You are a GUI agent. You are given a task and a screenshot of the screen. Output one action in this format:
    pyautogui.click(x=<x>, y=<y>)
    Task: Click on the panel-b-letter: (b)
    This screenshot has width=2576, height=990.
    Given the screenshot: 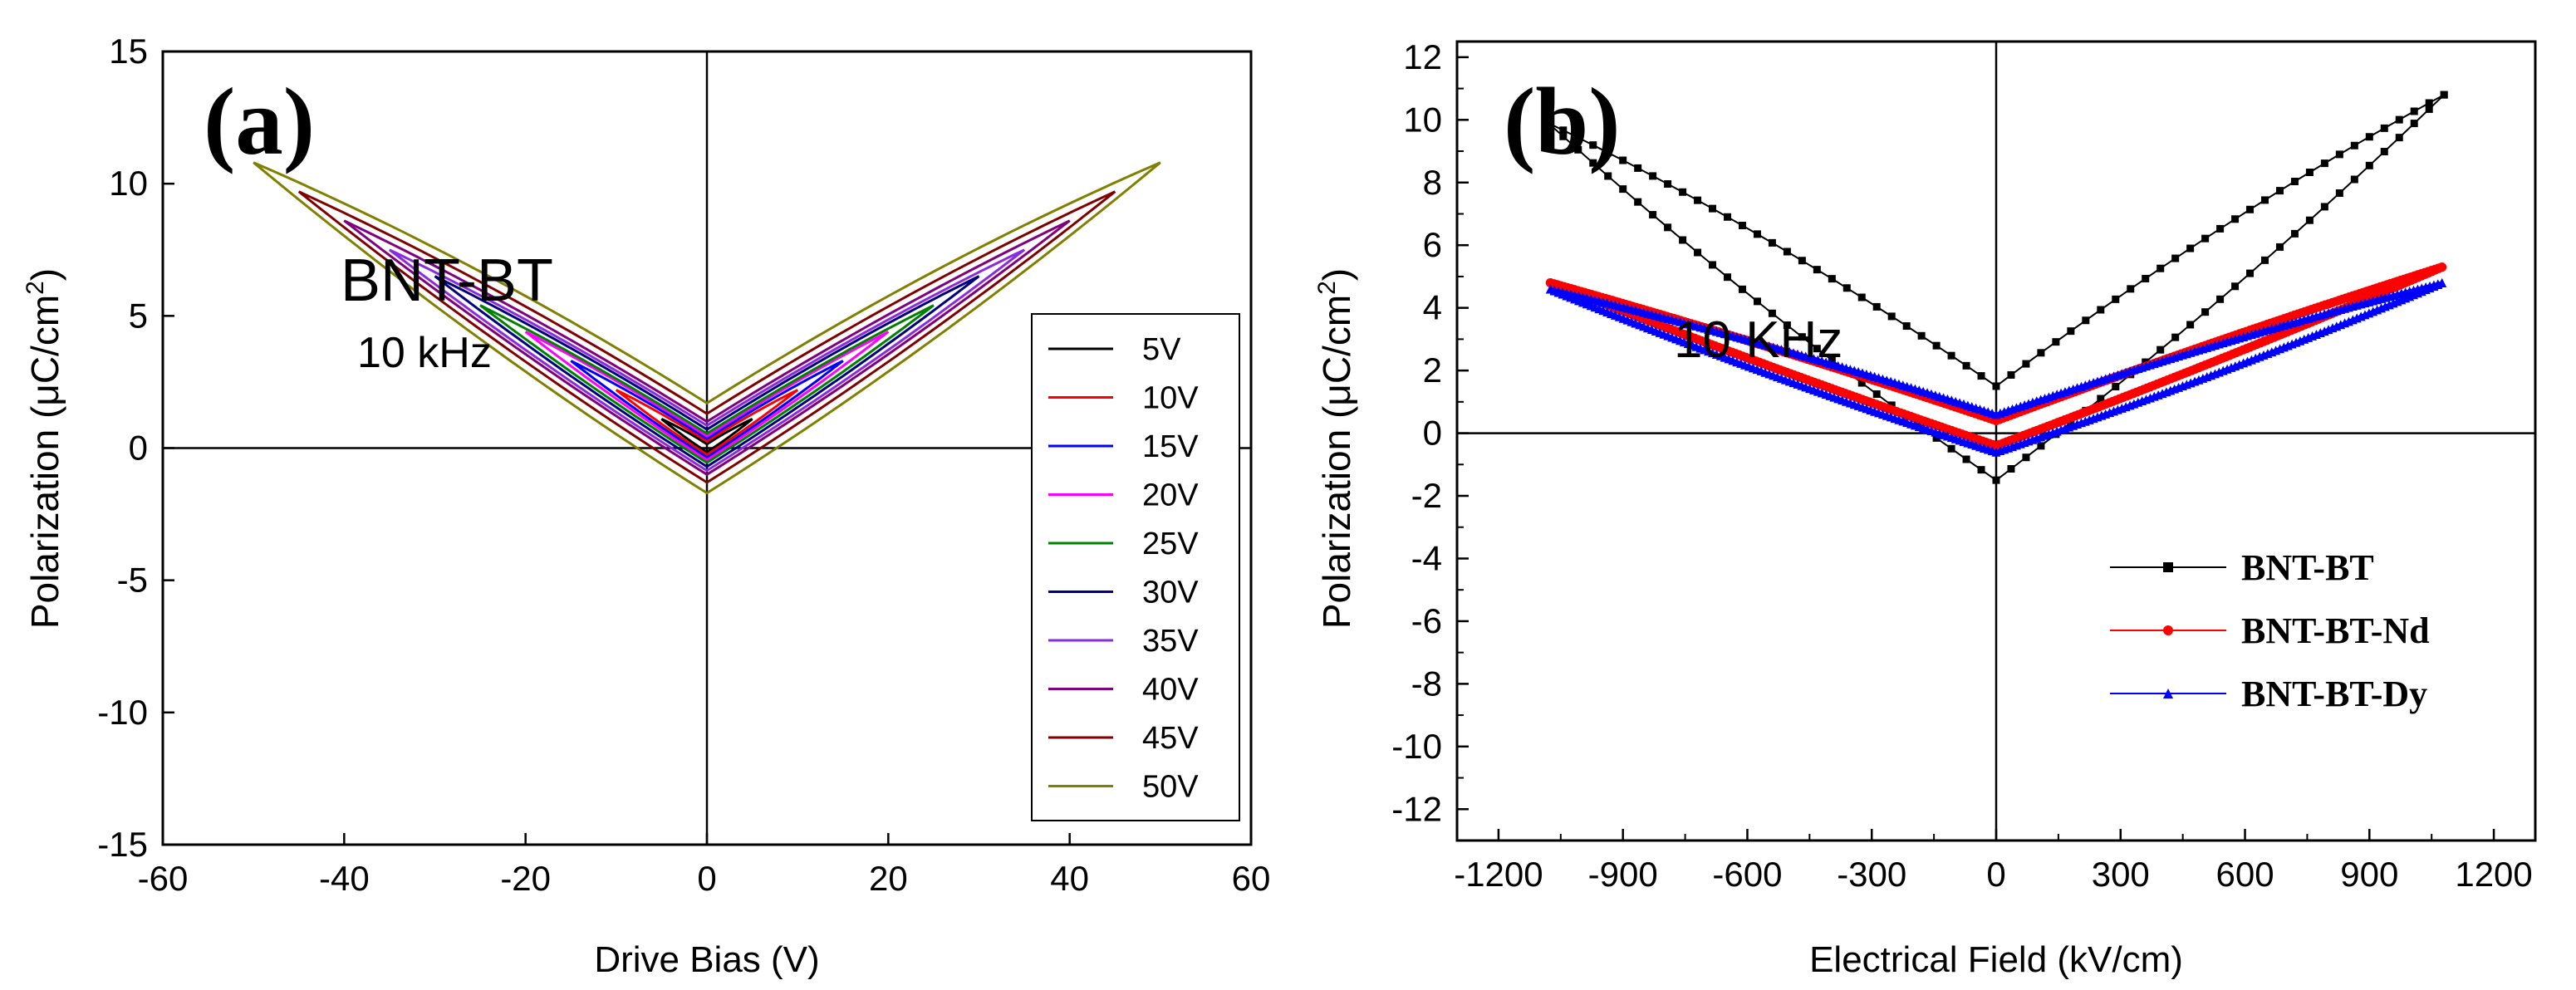 What is the action you would take?
    pyautogui.click(x=1562, y=121)
    